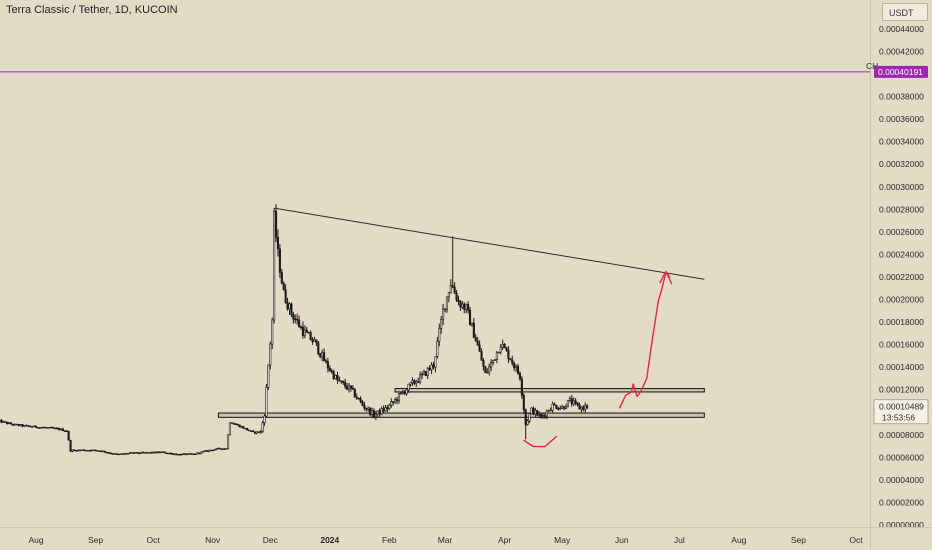 The height and width of the screenshot is (550, 932). Describe the element at coordinates (461, 403) in the screenshot. I see `support-zones` at that location.